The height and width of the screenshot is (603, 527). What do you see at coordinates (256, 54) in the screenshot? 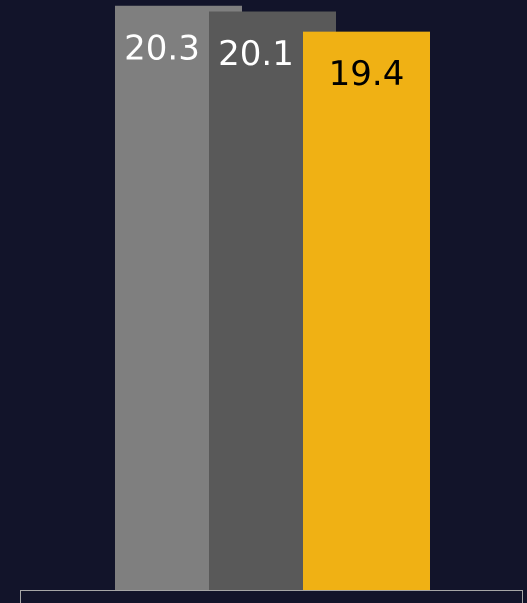
I see `data-label: 20.1` at bounding box center [256, 54].